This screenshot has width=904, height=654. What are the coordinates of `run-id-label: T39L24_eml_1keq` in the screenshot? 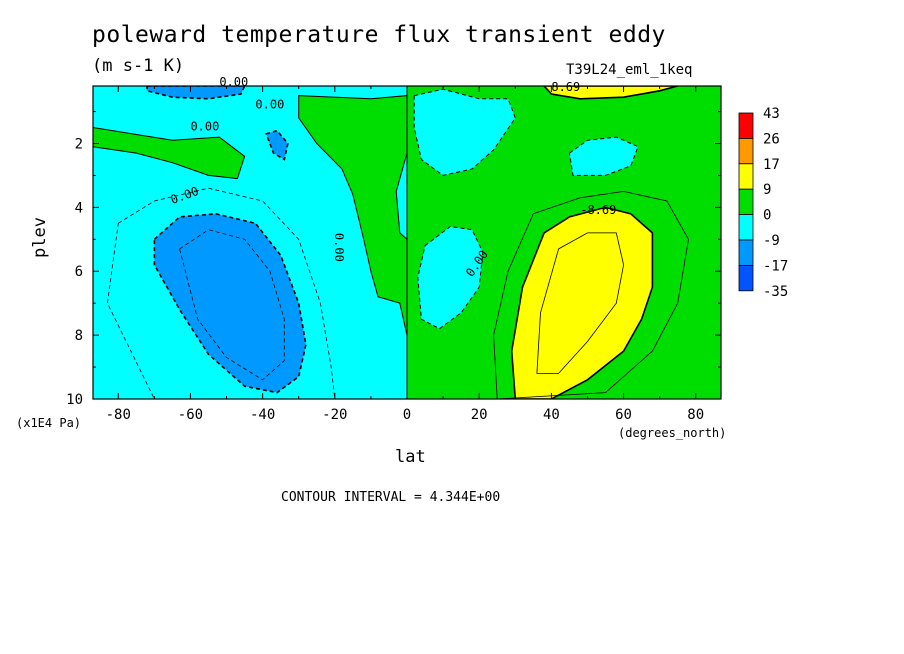 It's located at (629, 70).